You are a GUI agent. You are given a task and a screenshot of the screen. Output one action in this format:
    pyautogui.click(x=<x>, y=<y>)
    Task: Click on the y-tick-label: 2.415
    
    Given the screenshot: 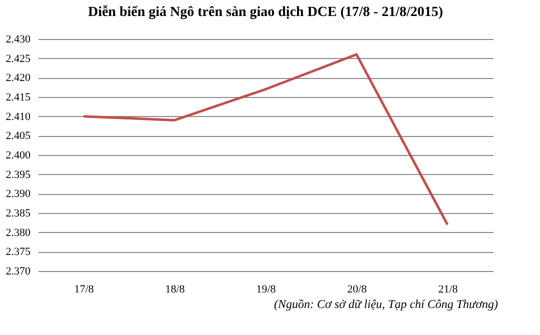 What is the action you would take?
    pyautogui.click(x=18, y=98)
    